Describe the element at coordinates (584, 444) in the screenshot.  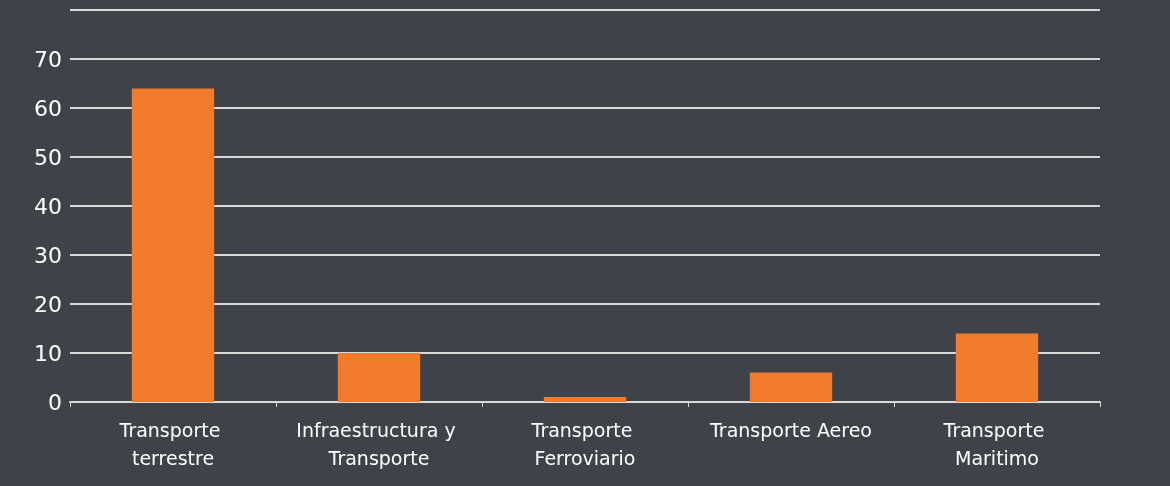
I see `x-tick-label: Transporte Ferroviario` at that location.